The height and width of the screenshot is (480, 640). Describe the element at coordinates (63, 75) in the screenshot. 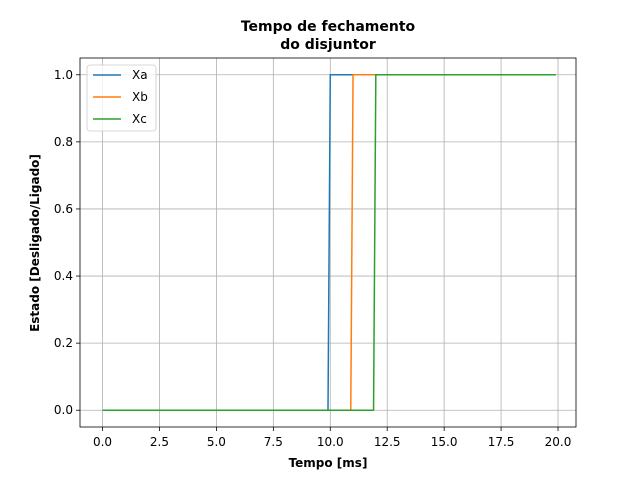

I see `y-tick-label: 1.0` at that location.